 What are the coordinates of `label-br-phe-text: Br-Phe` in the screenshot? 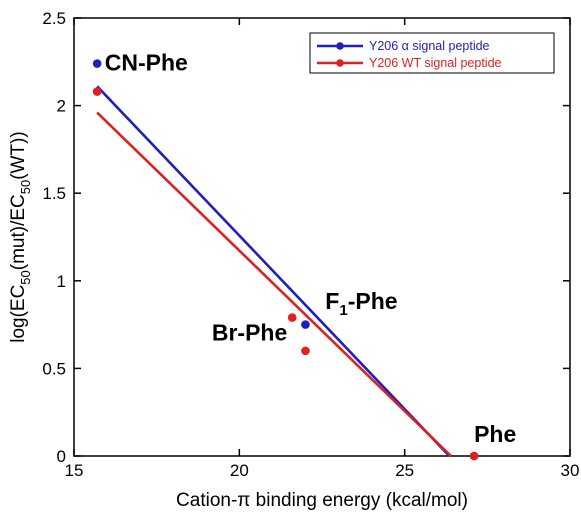 It's located at (249, 332).